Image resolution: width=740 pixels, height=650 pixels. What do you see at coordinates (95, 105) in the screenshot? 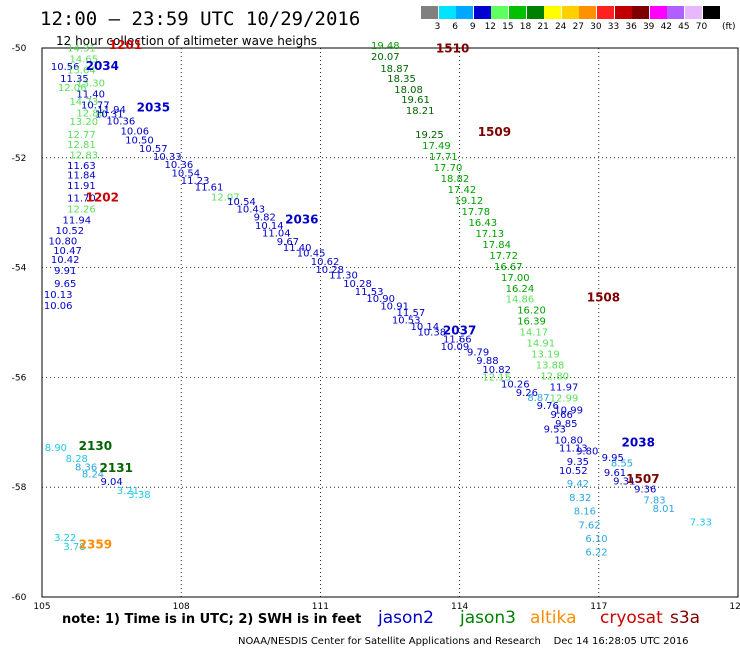
I see `wave-height-value: 10.77` at bounding box center [95, 105].